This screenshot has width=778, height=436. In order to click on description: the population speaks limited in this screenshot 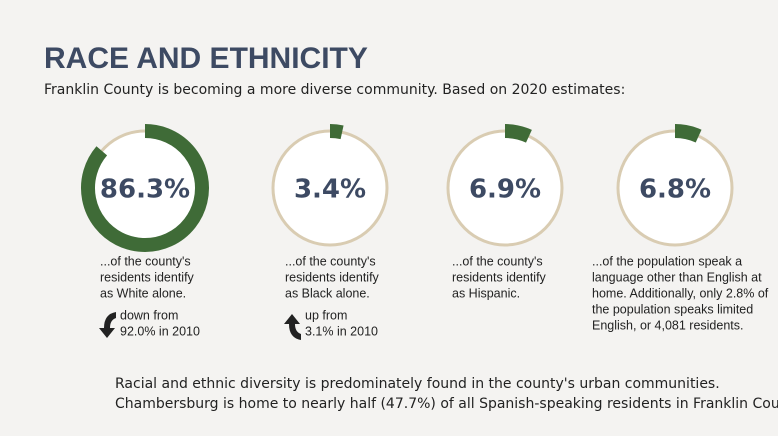, I will do `click(672, 309)`.